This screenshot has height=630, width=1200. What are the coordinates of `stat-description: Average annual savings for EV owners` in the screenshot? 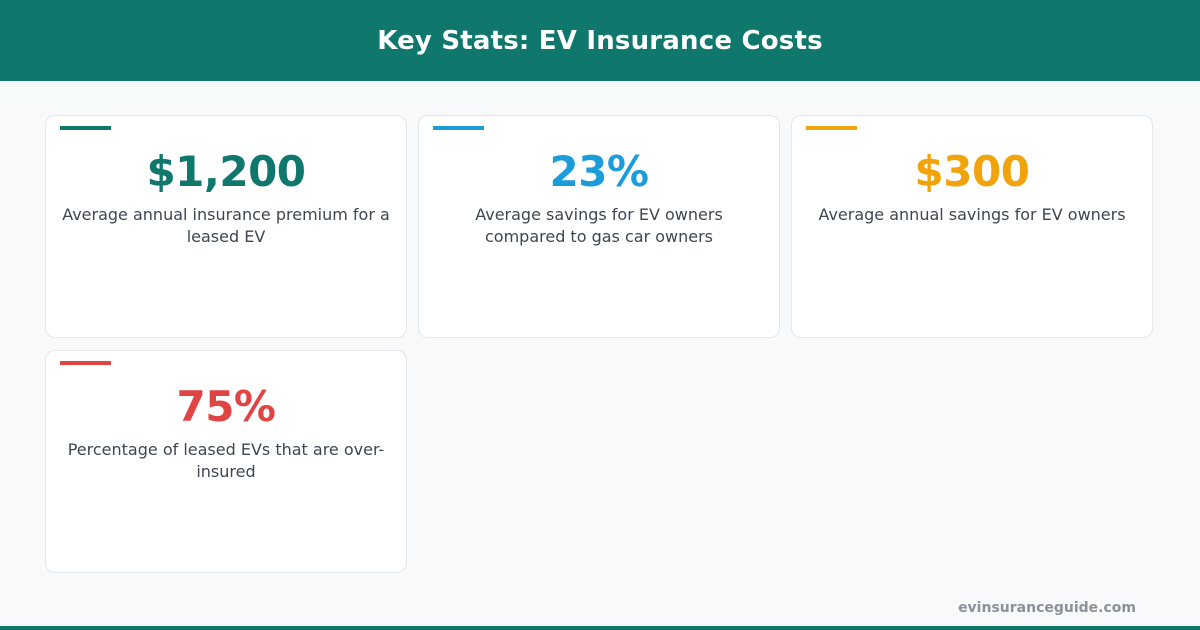 It's located at (972, 214).